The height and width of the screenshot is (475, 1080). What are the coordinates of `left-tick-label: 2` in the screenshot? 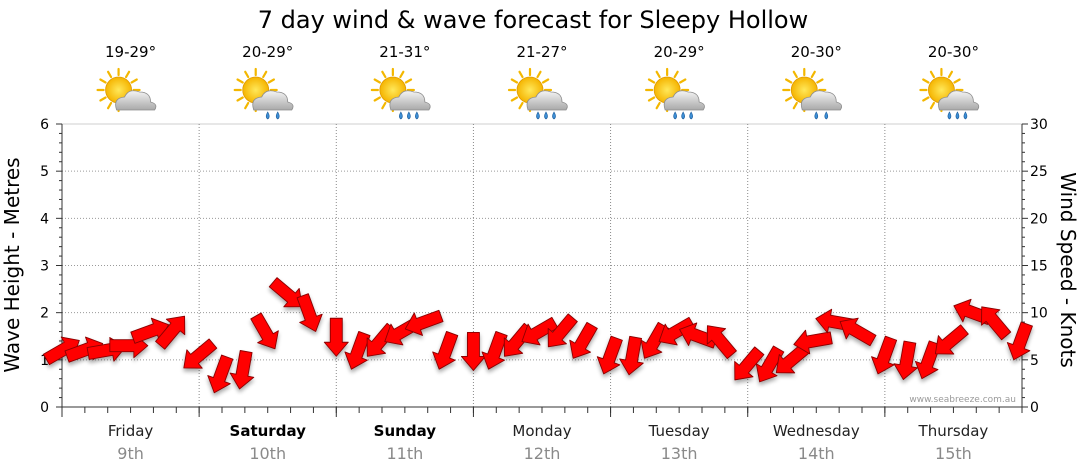 It's located at (44, 314).